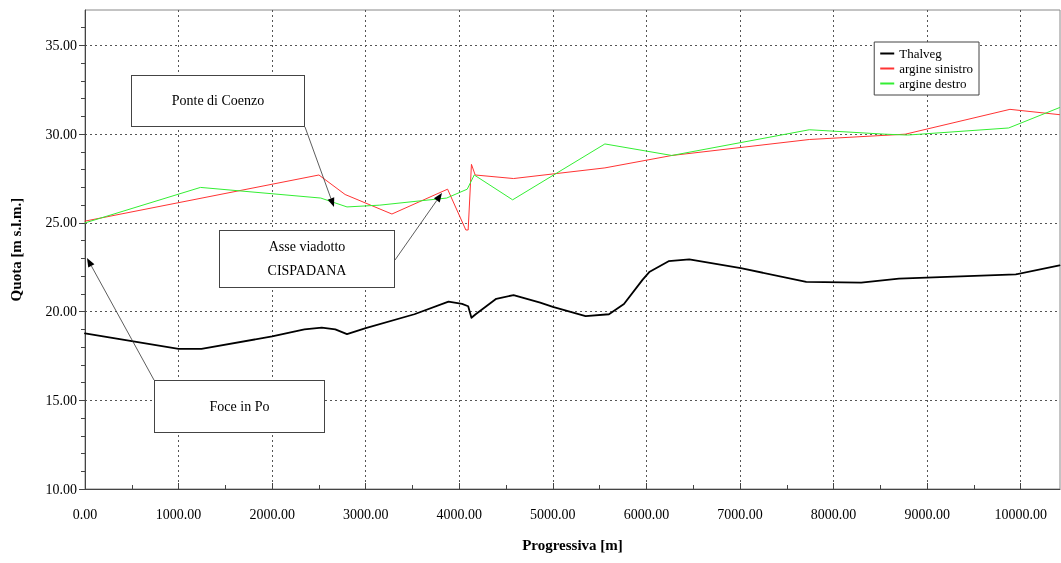 The width and height of the screenshot is (1061, 563). I want to click on y-tick-label: 15.00, so click(61, 400).